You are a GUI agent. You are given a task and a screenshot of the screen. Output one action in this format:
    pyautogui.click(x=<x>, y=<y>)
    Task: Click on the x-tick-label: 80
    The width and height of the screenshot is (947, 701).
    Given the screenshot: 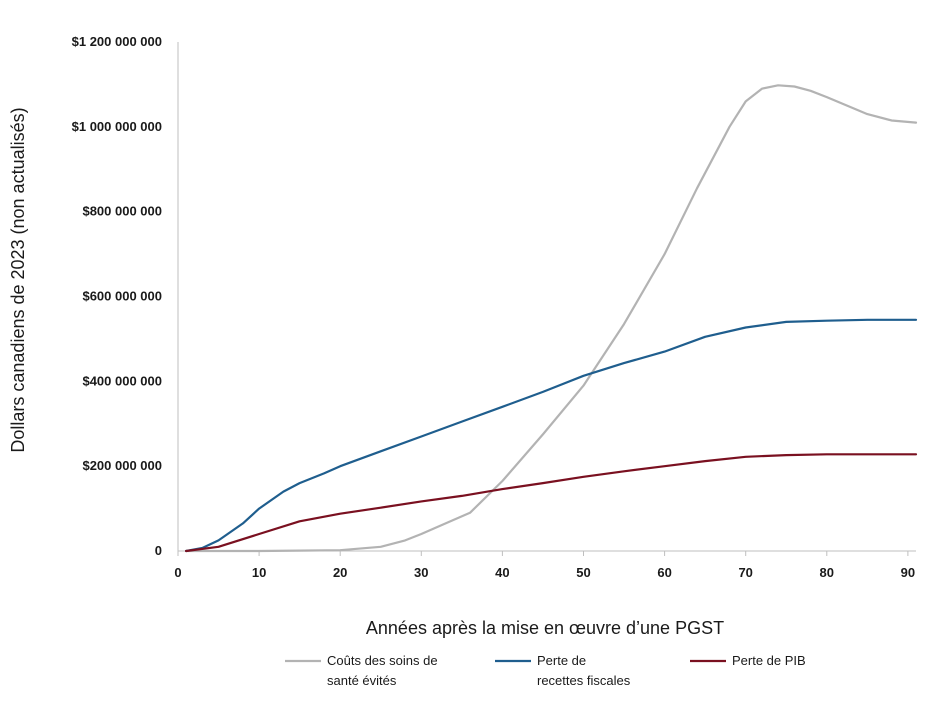 What is the action you would take?
    pyautogui.click(x=827, y=572)
    